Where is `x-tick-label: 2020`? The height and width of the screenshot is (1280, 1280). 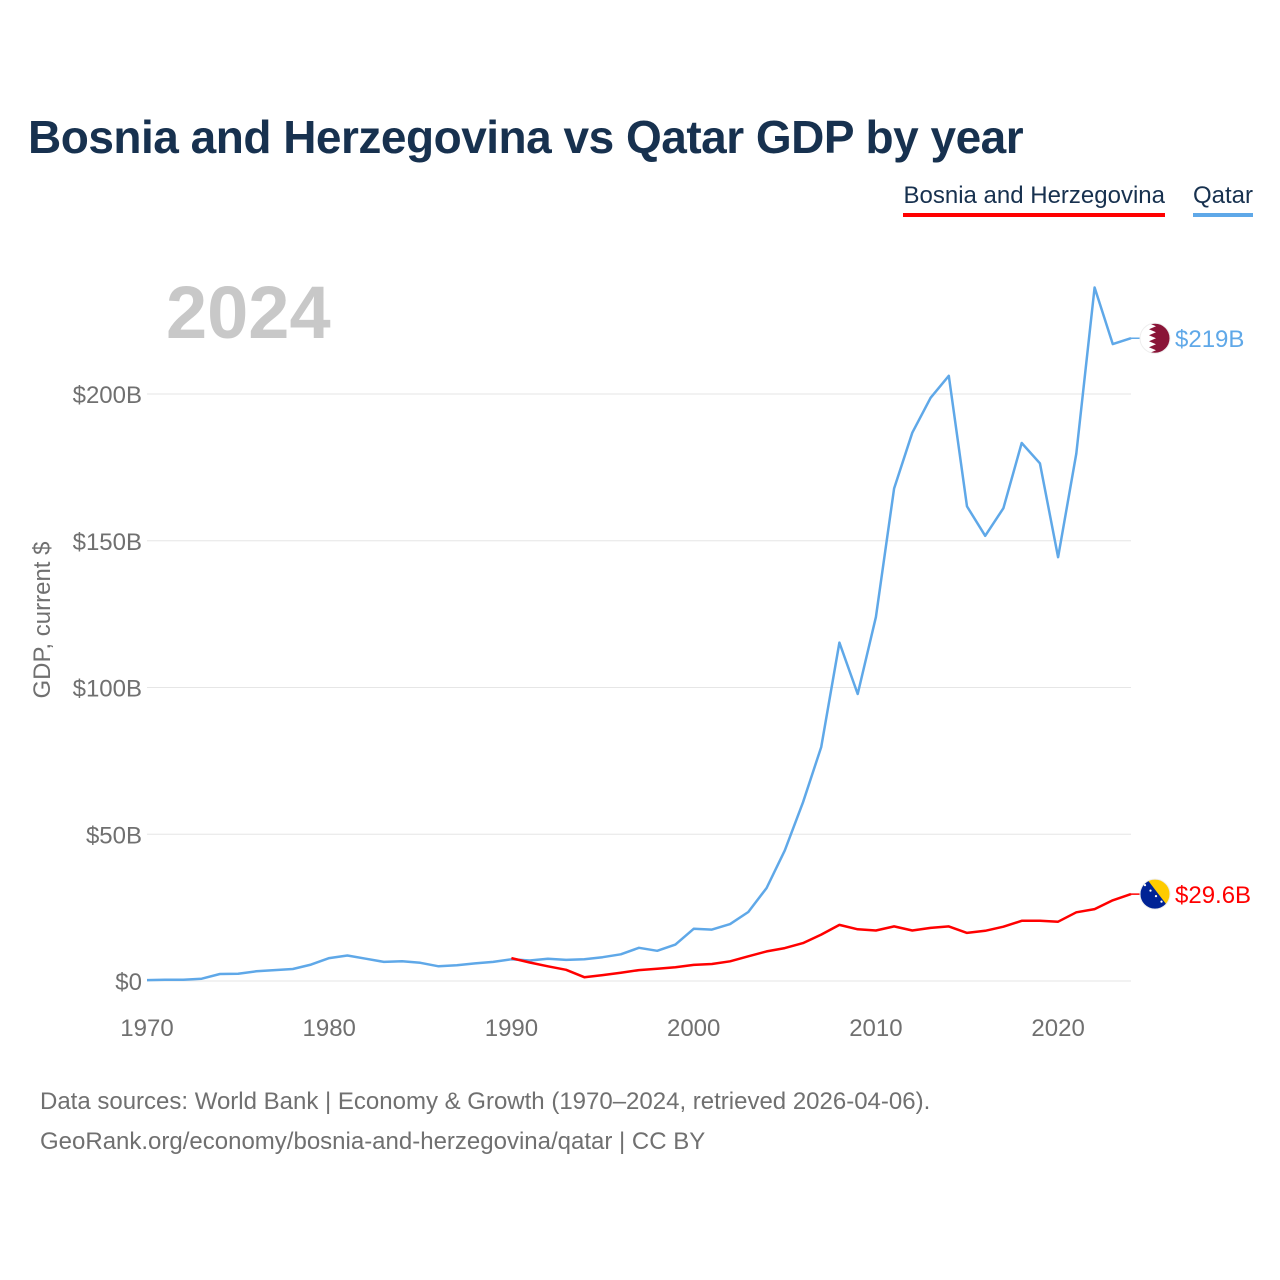 x-tick-label: 2020 is located at coordinates (1057, 1028).